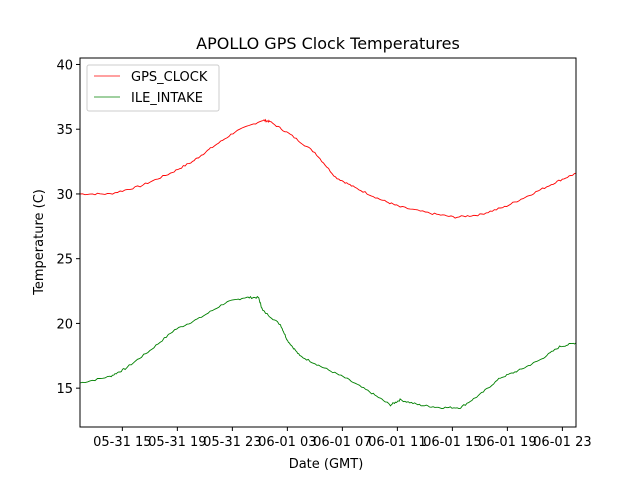 The height and width of the screenshot is (484, 640). I want to click on x-tick-label: 06-01 15, so click(452, 442).